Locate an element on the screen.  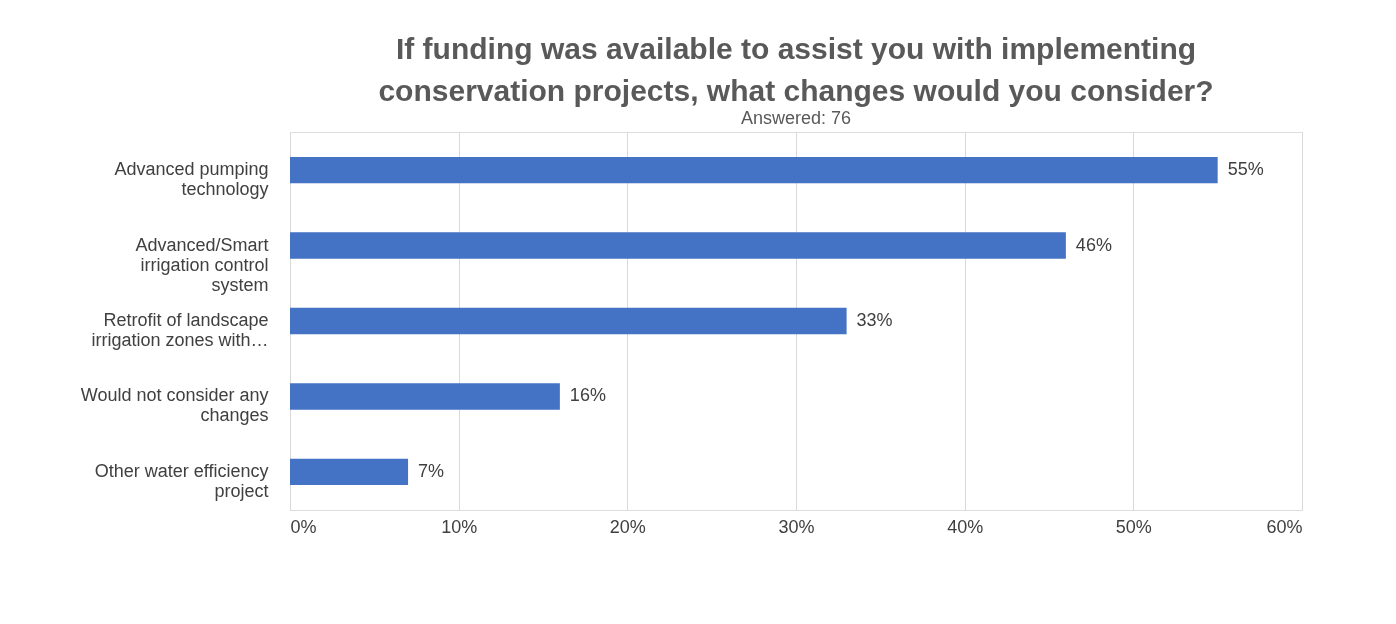
x-tick-label: 40% is located at coordinates (965, 526).